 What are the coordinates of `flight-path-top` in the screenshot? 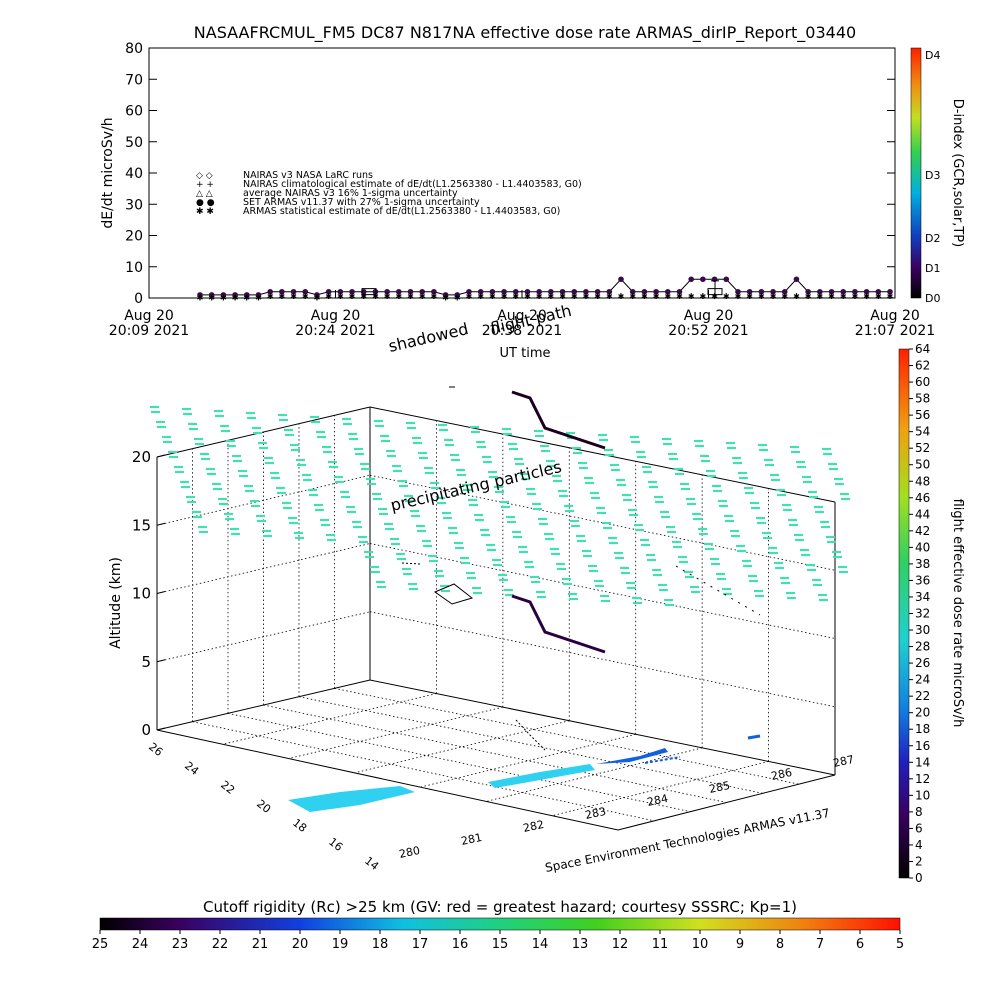 It's located at (558, 420).